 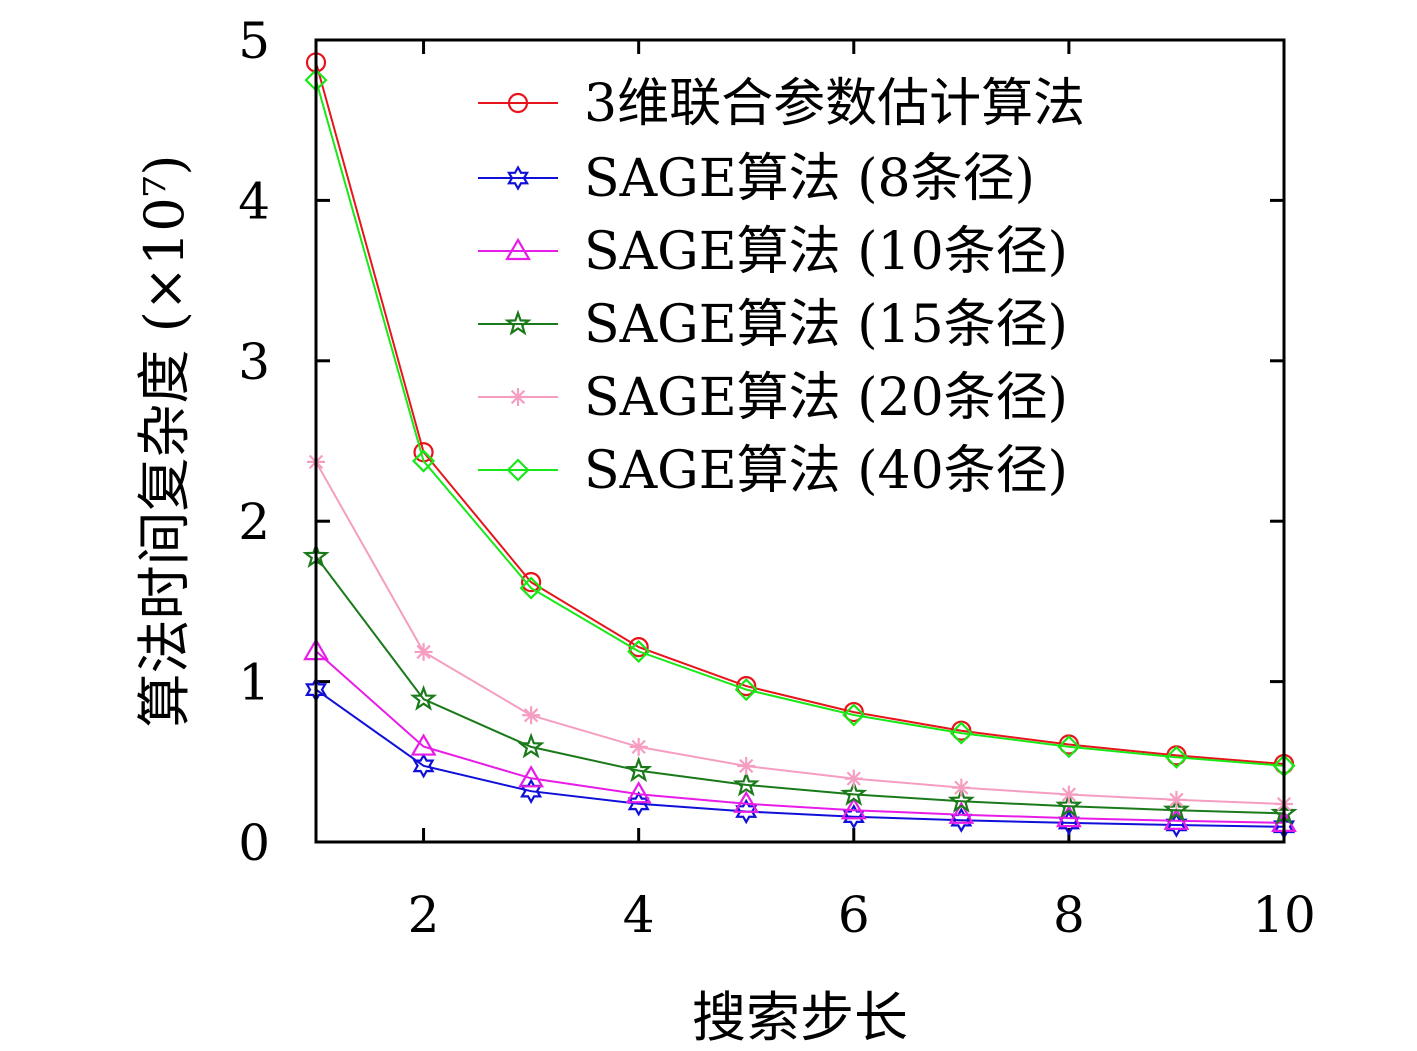 What do you see at coordinates (424, 915) in the screenshot?
I see `x-tick-label: 2` at bounding box center [424, 915].